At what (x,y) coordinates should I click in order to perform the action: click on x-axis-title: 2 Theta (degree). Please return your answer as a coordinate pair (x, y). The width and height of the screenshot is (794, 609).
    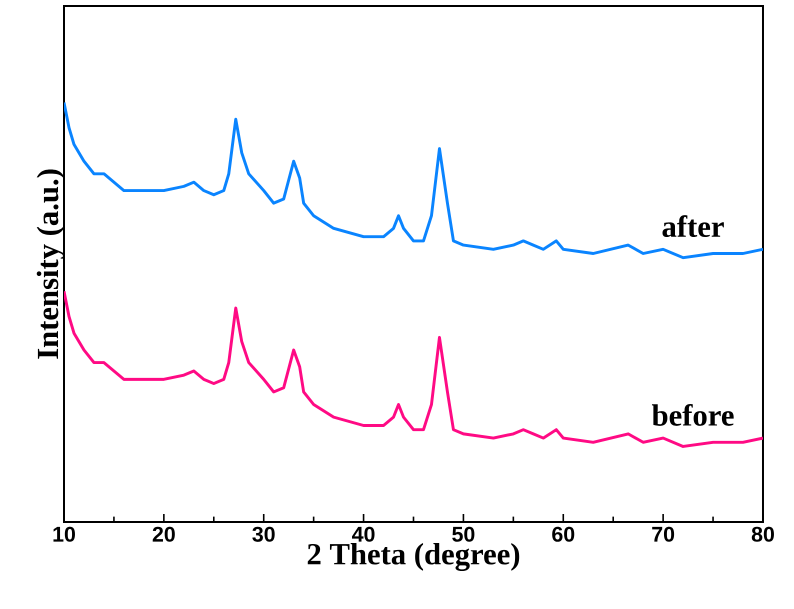
    Looking at the image, I should click on (414, 557).